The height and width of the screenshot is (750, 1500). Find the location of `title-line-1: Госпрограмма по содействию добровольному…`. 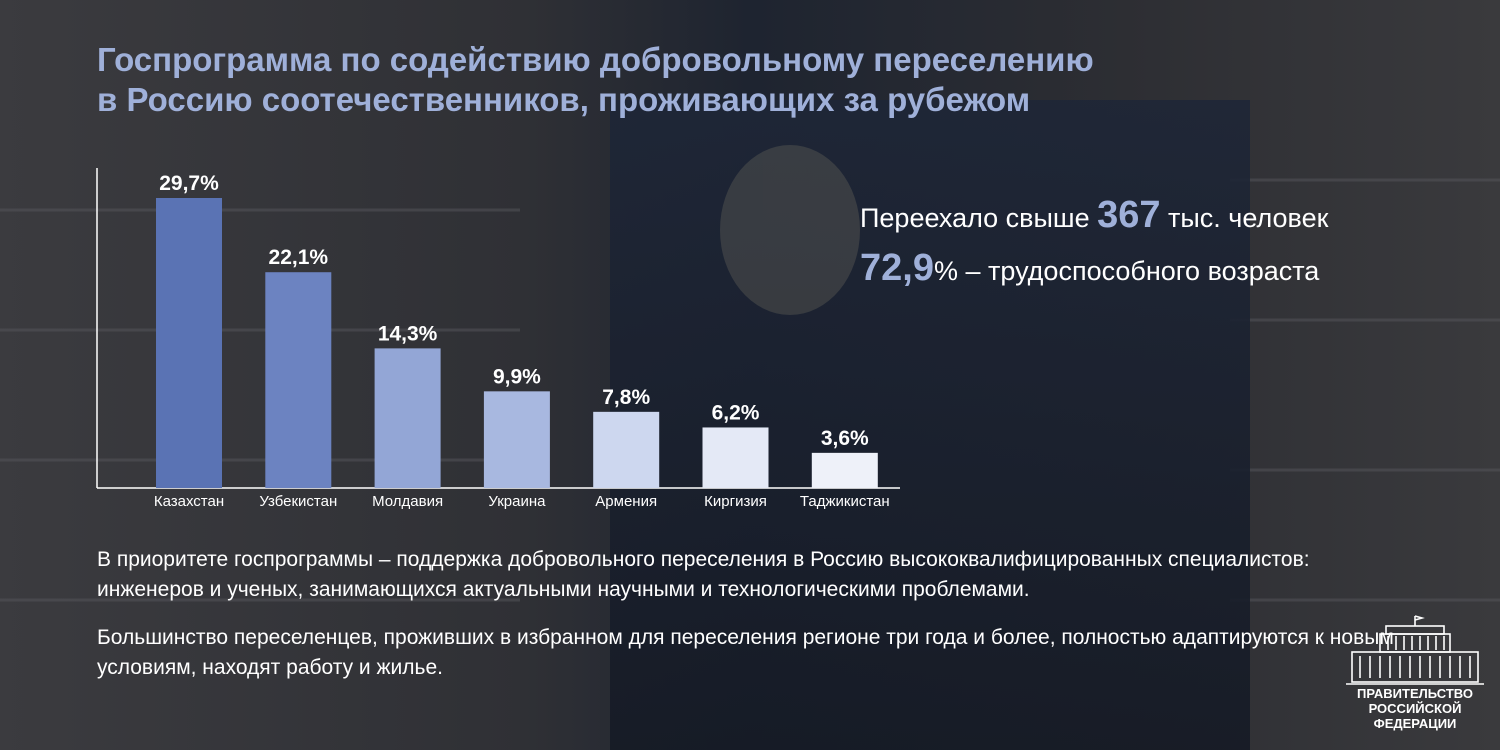

title-line-1: Госпрограмма по содействию добровольному… is located at coordinates (595, 59).